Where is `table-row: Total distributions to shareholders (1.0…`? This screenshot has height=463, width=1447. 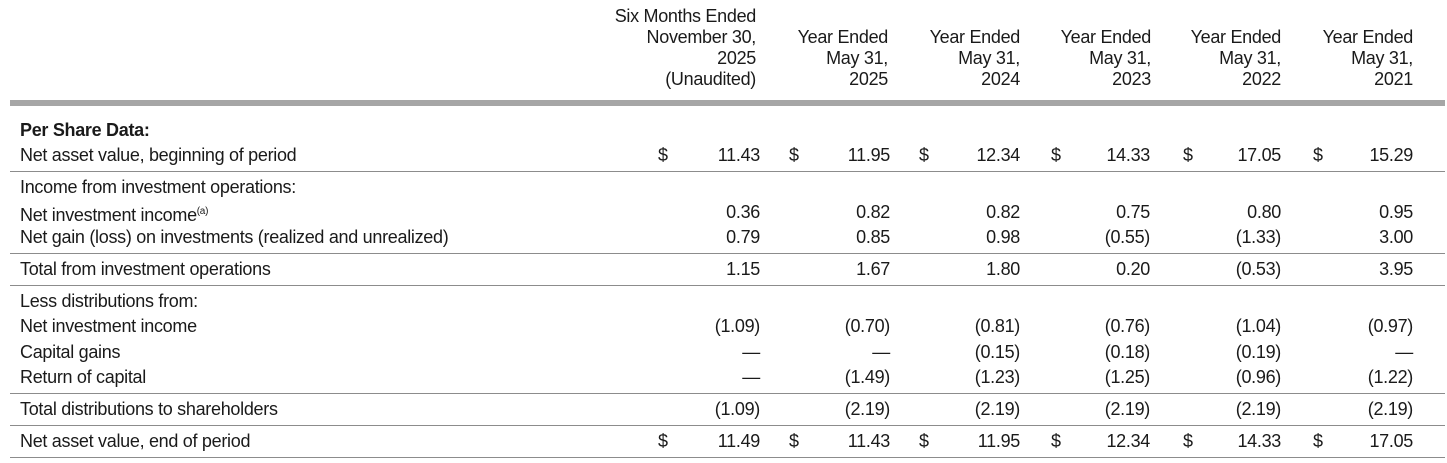
table-row: Total distributions to shareholders (1.0… is located at coordinates (723, 409).